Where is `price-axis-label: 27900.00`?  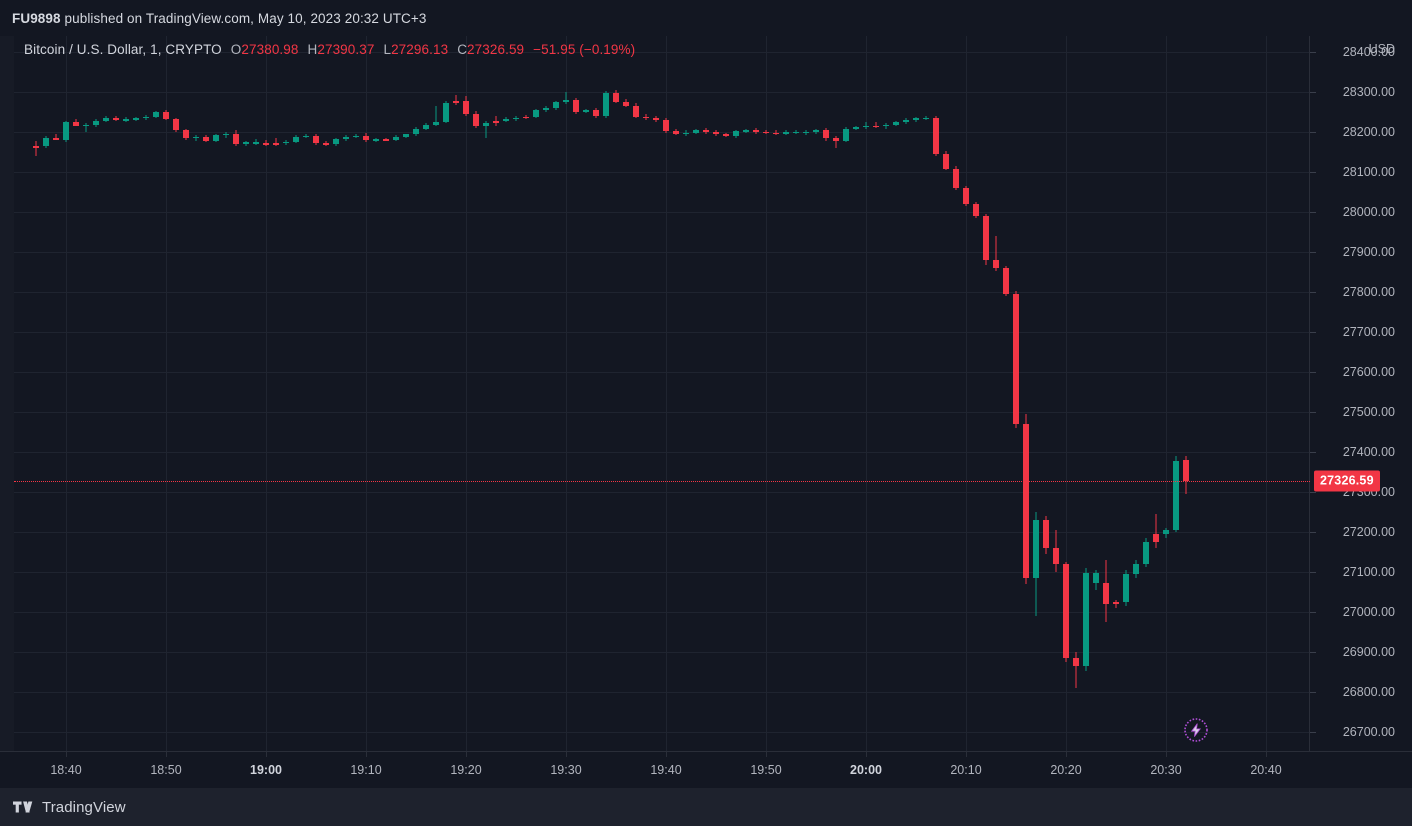
price-axis-label: 27900.00 is located at coordinates (1368, 252).